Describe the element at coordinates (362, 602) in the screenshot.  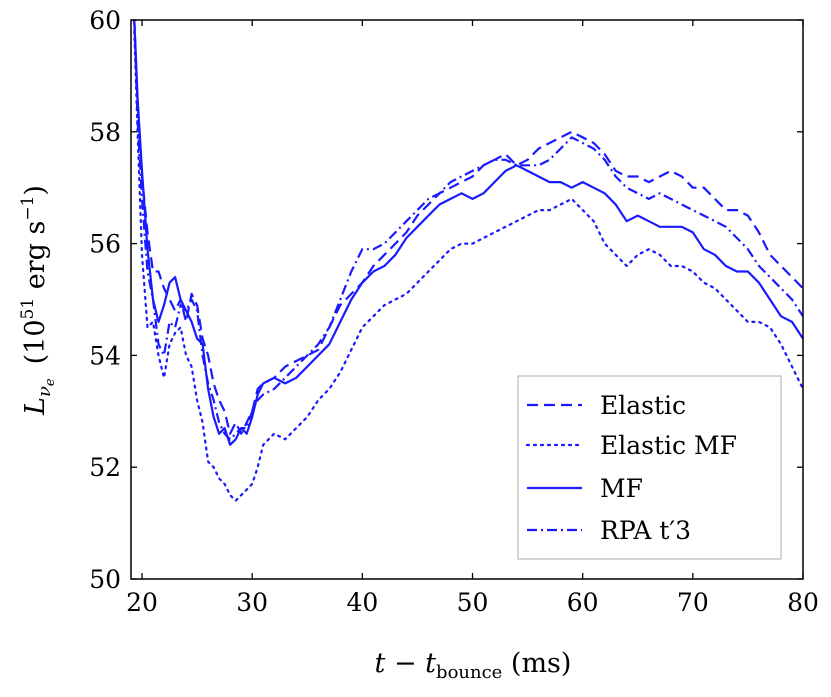
I see `x-tick-label: 40` at that location.